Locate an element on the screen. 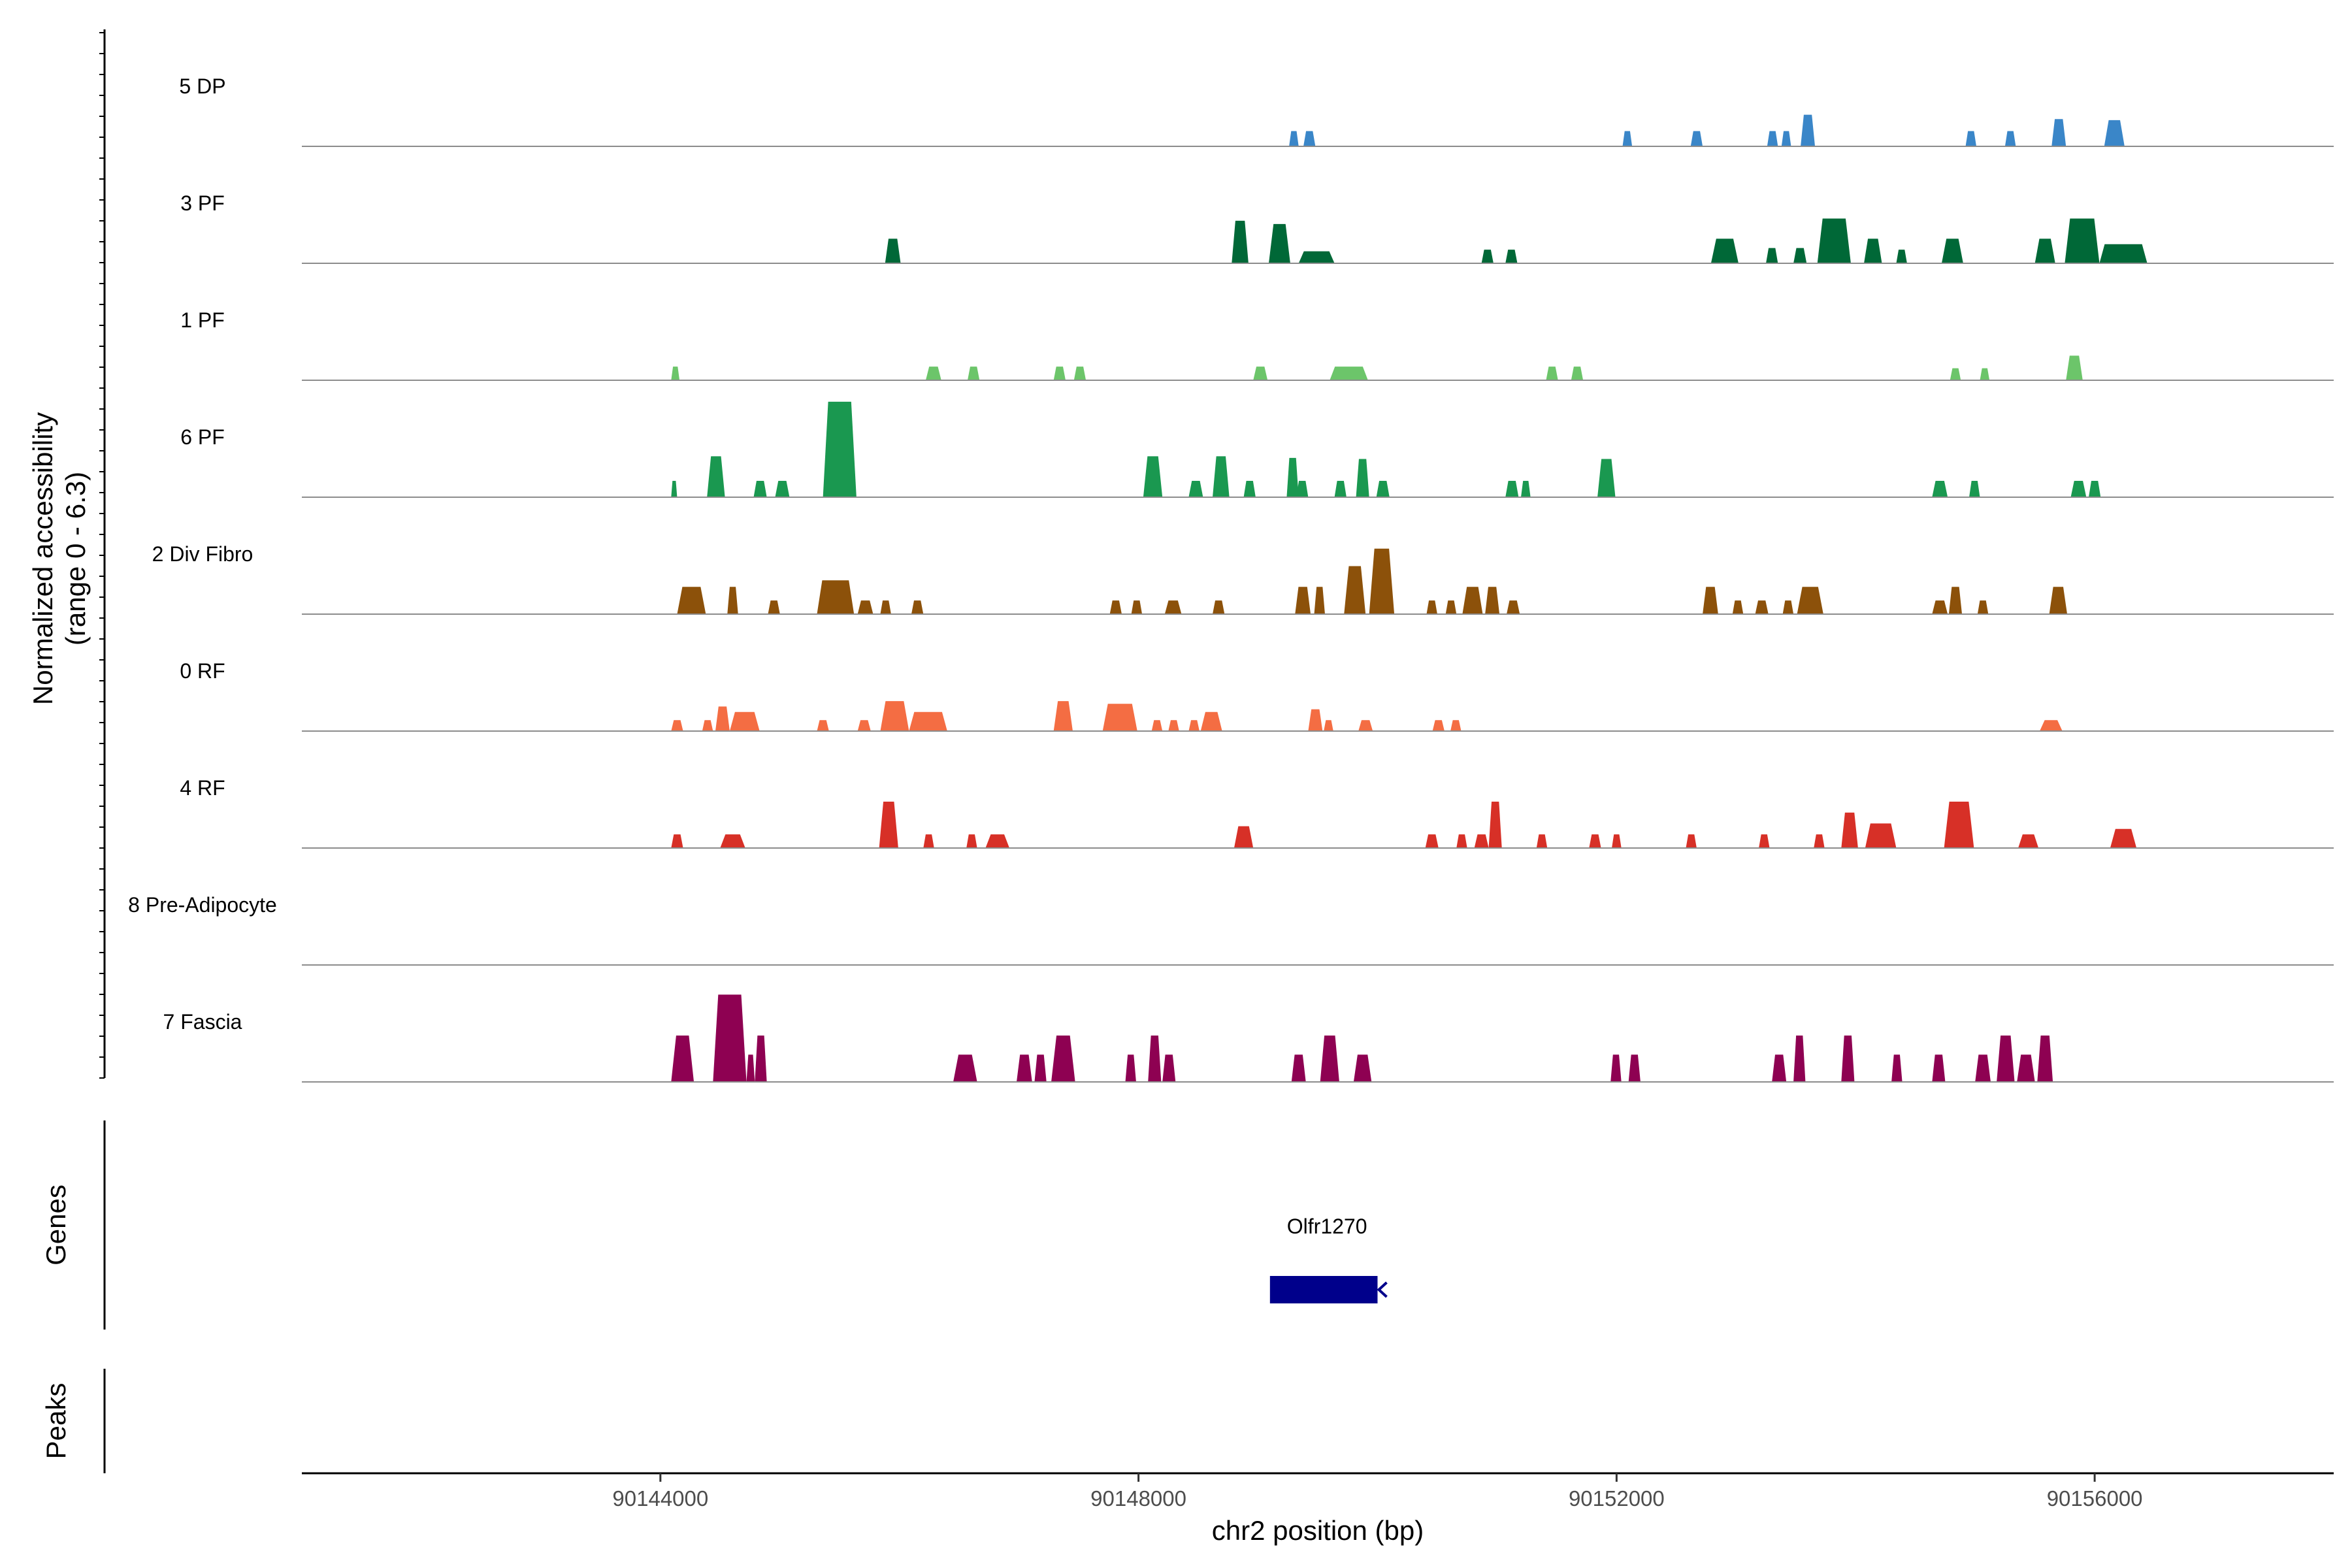 This screenshot has height=1568, width=2352. x-tick-label: 90144000 is located at coordinates (660, 1498).